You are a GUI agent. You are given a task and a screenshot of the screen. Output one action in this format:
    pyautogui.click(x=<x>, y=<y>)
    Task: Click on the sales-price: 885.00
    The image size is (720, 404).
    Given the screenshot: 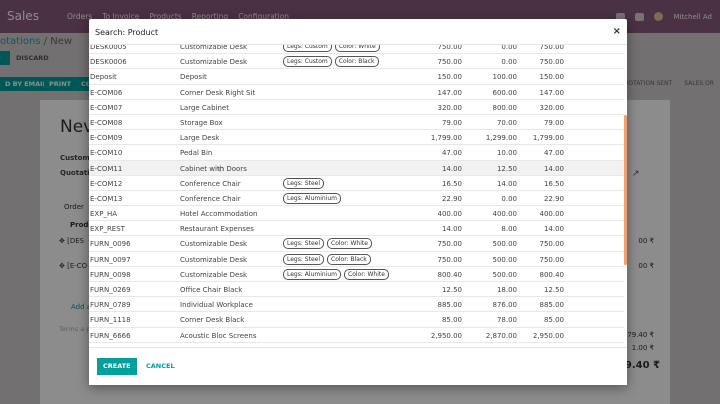 What is the action you would take?
    pyautogui.click(x=450, y=305)
    